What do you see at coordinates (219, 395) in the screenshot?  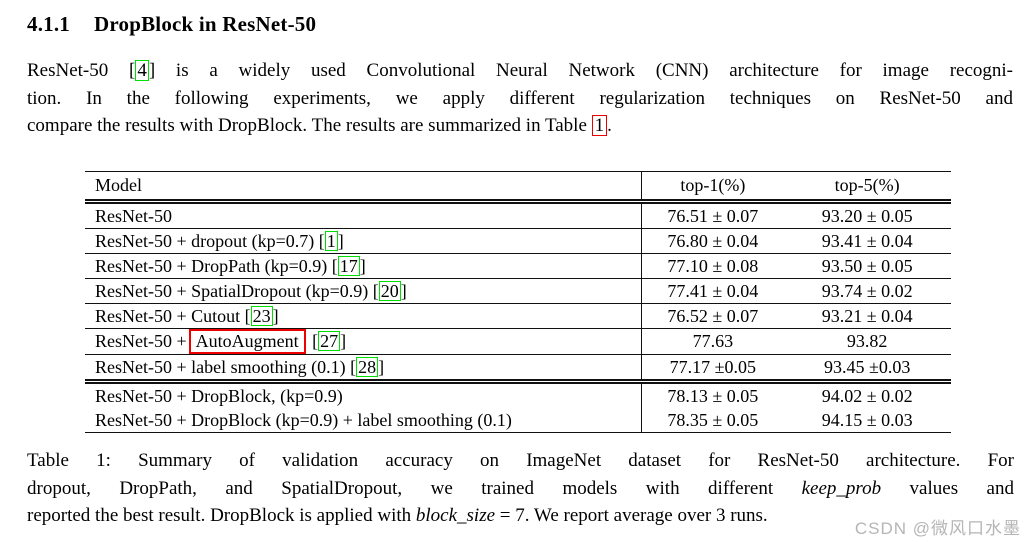 I see `model-cell: ResNet-50 + DropBlock, (kp=0.9)` at bounding box center [219, 395].